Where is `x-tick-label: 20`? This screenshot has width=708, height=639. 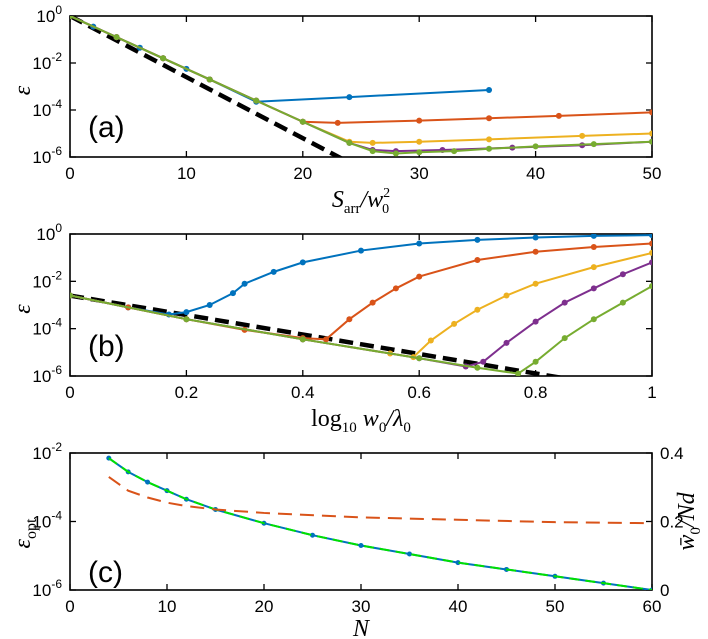 x-tick-label: 20 is located at coordinates (302, 173).